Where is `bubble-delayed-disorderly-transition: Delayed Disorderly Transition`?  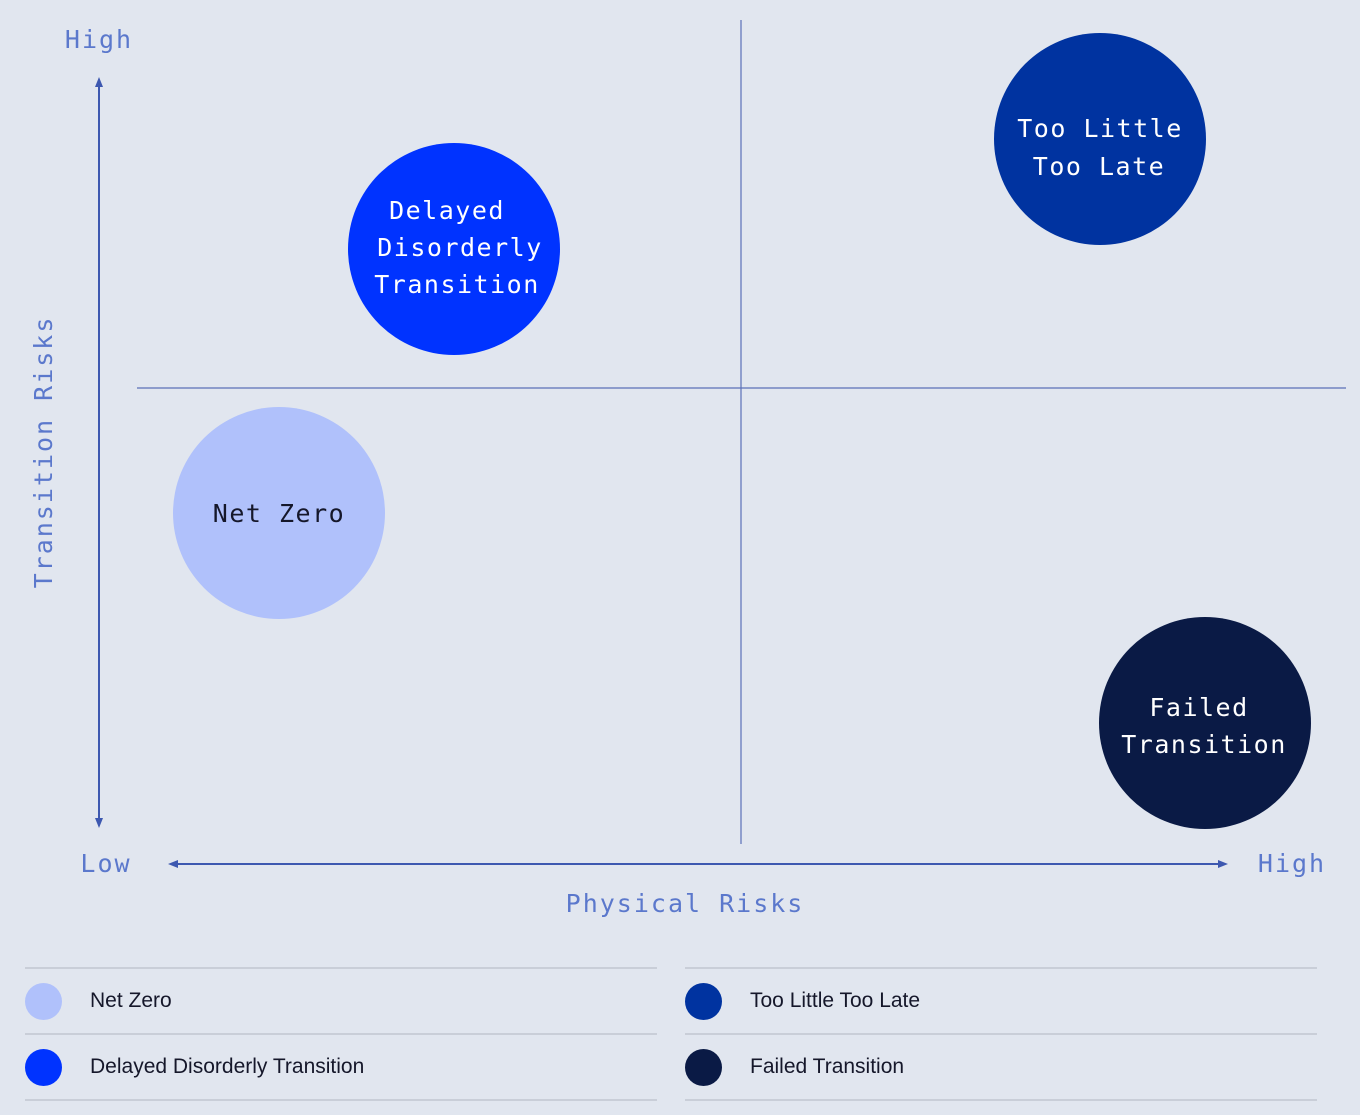 bubble-delayed-disorderly-transition: Delayed Disorderly Transition is located at coordinates (454, 249).